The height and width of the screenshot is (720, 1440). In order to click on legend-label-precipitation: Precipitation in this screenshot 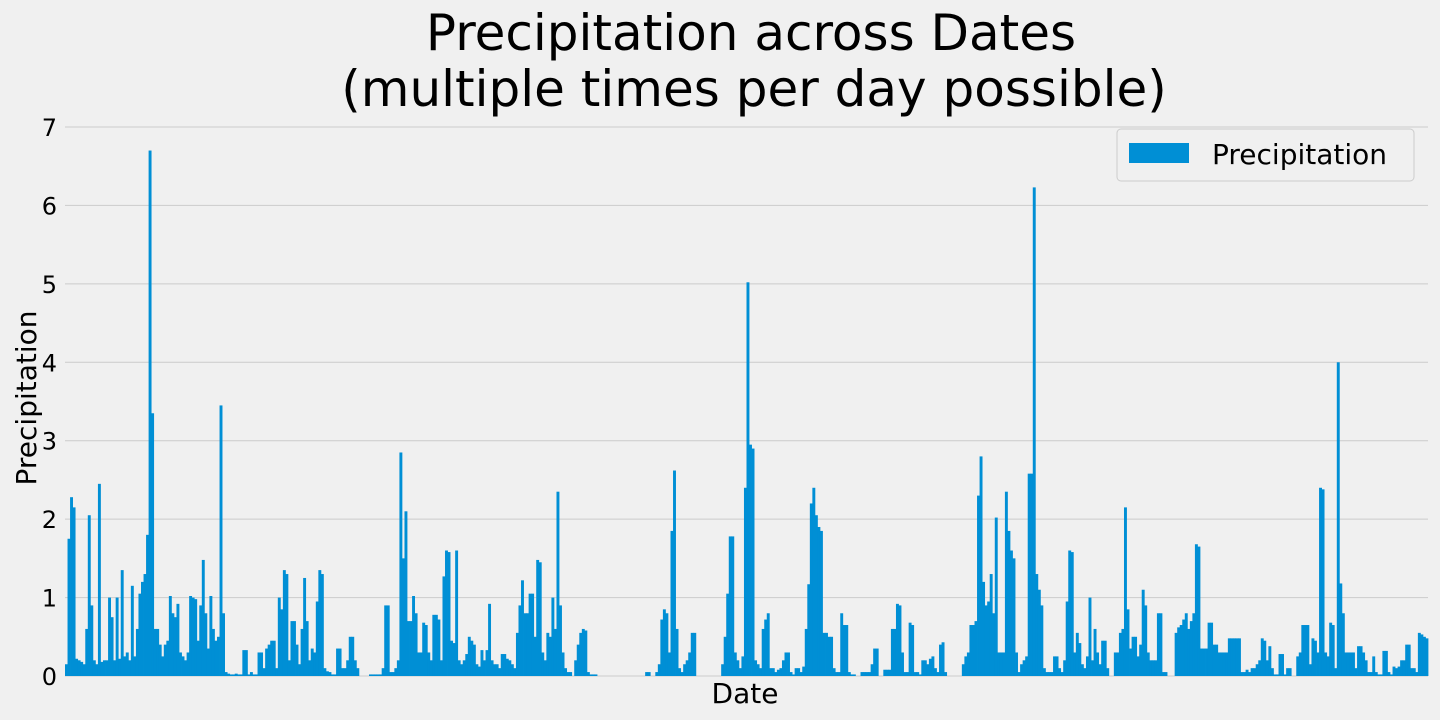, I will do `click(1299, 154)`.